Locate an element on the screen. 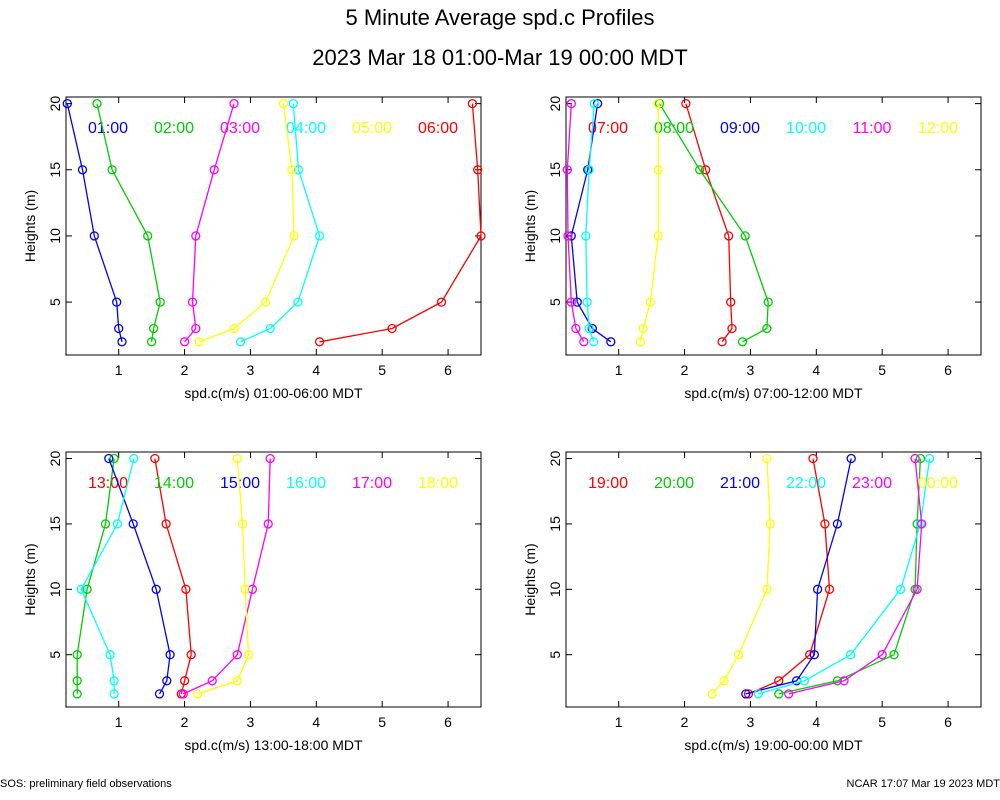  legend-label: 19:00 is located at coordinates (608, 483).